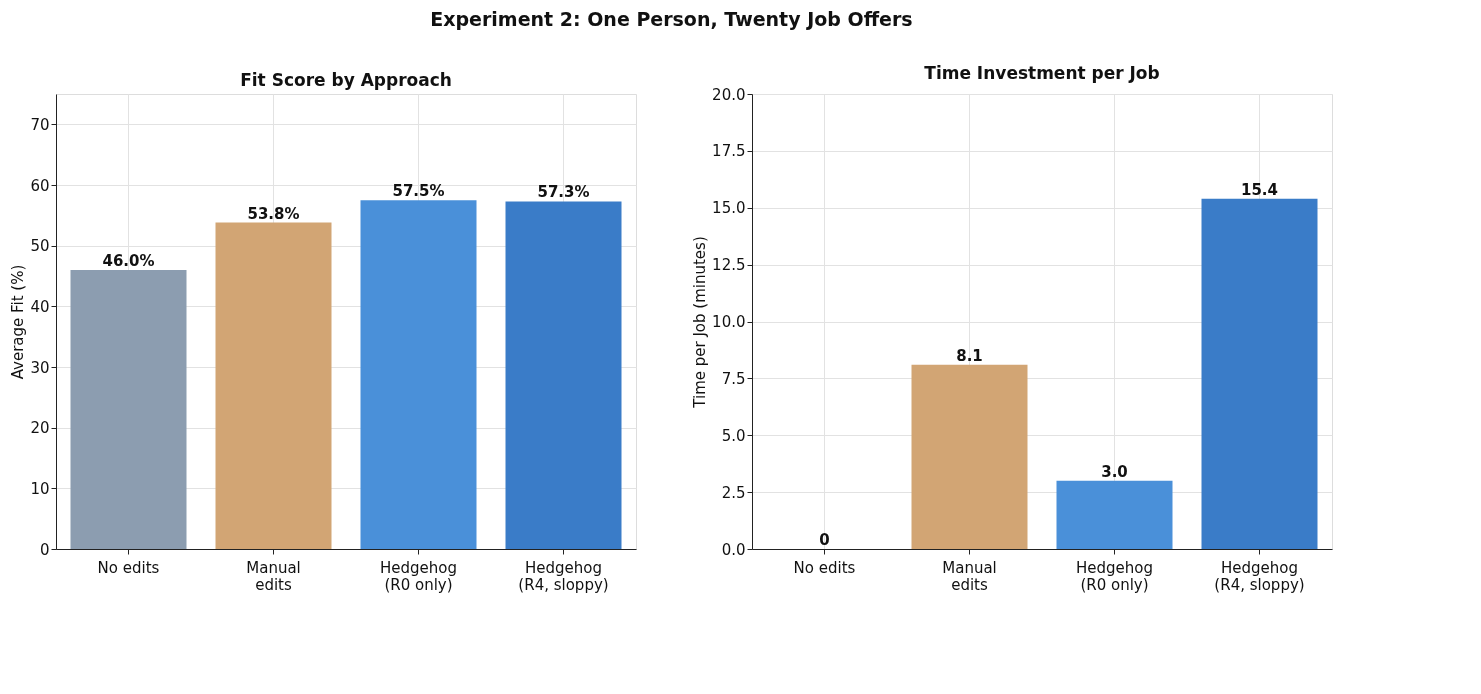 Image resolution: width=1481 pixels, height=694 pixels. What do you see at coordinates (44, 549) in the screenshot?
I see `y-tick-label: 0` at bounding box center [44, 549].